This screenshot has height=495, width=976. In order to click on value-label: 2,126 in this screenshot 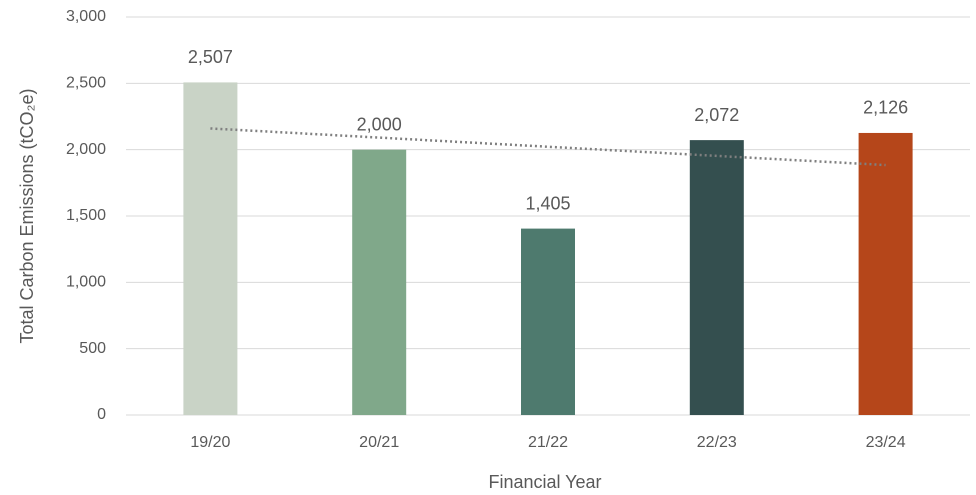, I will do `click(885, 108)`.